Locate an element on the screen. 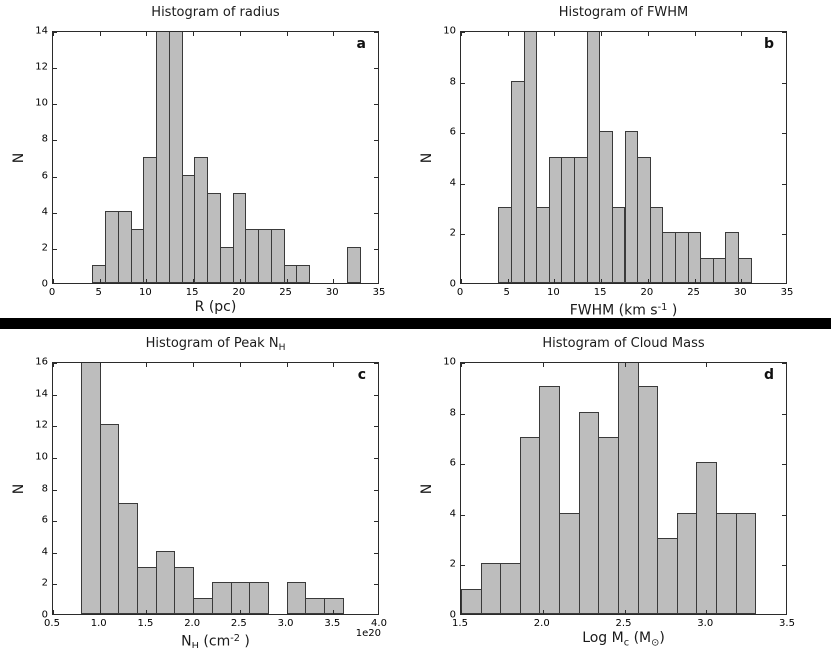 This screenshot has height=648, width=831. chart-title: Histogram of FWHM is located at coordinates (623, 12).